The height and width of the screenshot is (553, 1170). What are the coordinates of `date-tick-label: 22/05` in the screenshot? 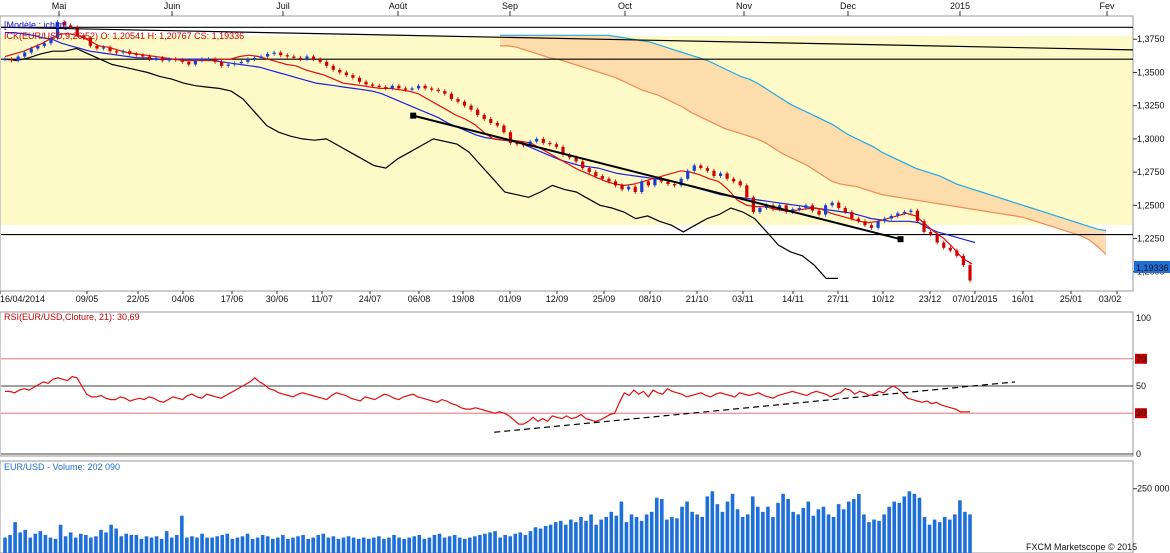 It's located at (138, 299).